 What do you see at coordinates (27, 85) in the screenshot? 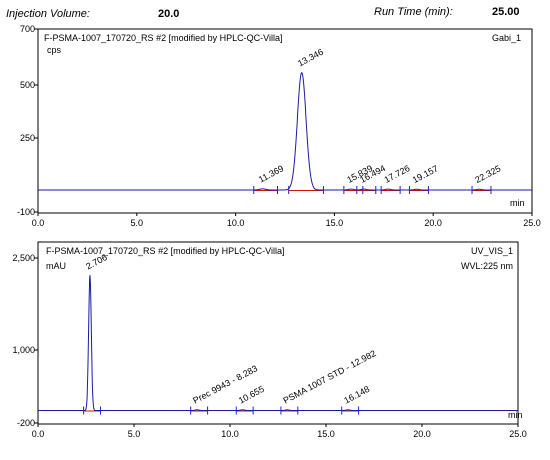
I see `y-tick-label: 500` at bounding box center [27, 85].